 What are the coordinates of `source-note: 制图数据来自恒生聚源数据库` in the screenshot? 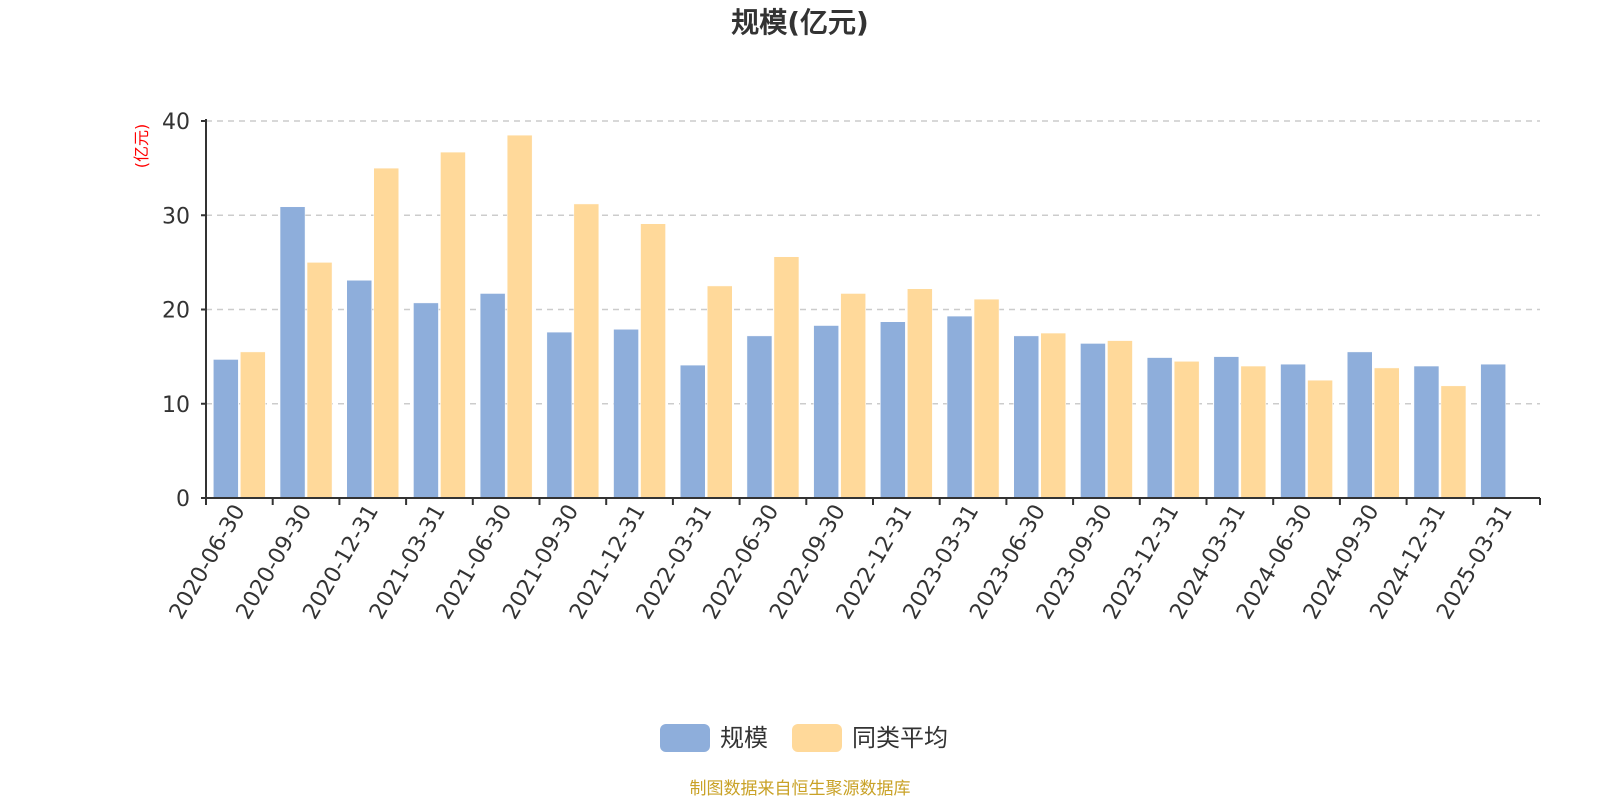 It's located at (800, 789).